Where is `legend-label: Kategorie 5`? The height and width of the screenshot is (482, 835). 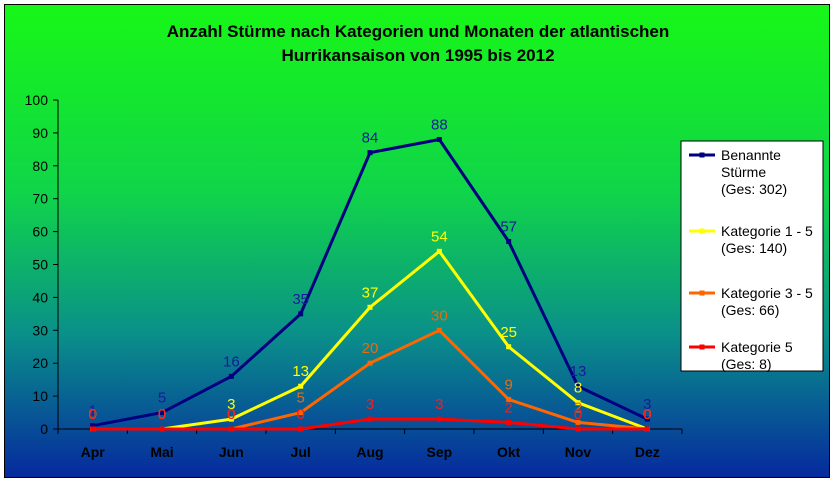 legend-label: Kategorie 5 is located at coordinates (757, 347).